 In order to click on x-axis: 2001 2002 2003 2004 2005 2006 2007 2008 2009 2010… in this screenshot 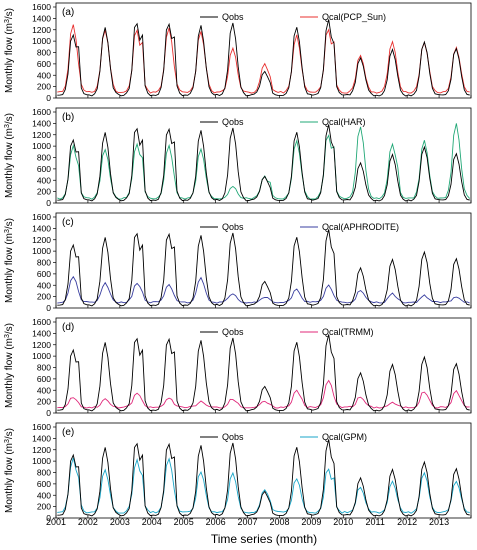, I will do `click(247, 522)`.